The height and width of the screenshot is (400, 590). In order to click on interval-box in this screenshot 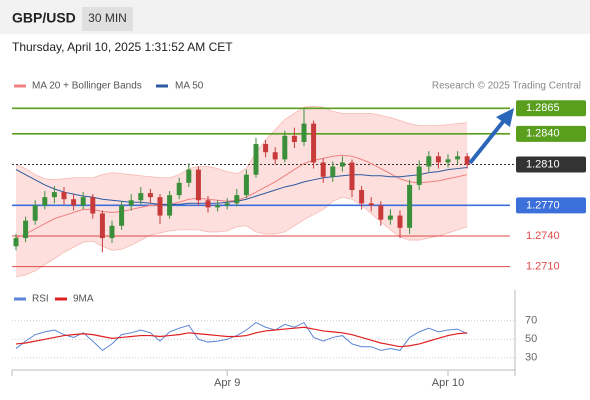, I will do `click(107, 19)`.